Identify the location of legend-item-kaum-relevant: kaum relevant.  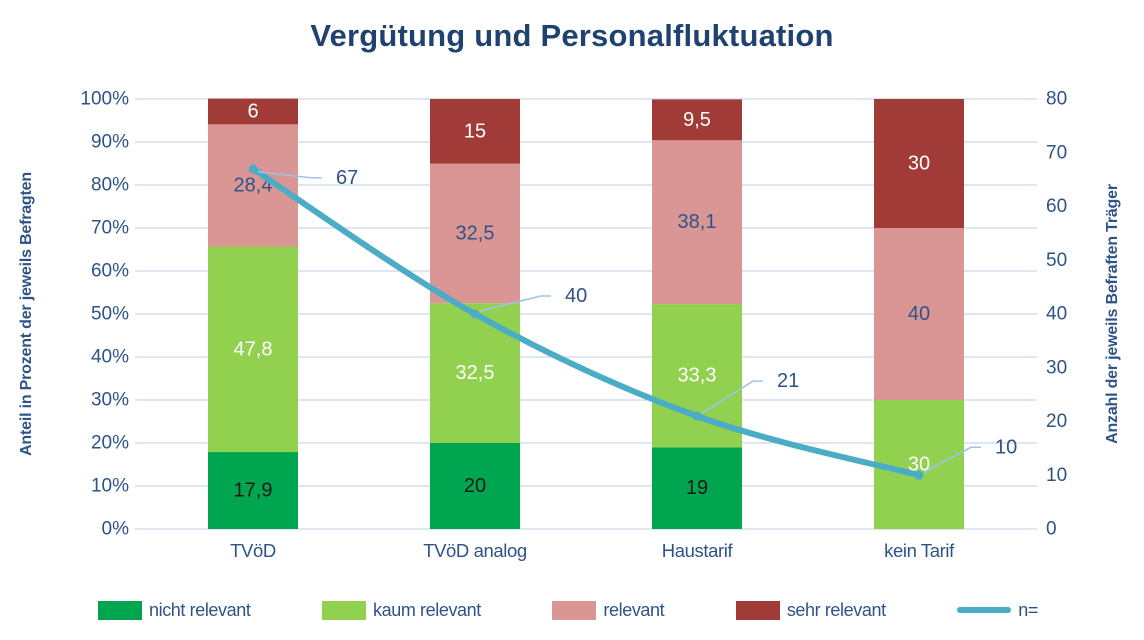
(401, 610).